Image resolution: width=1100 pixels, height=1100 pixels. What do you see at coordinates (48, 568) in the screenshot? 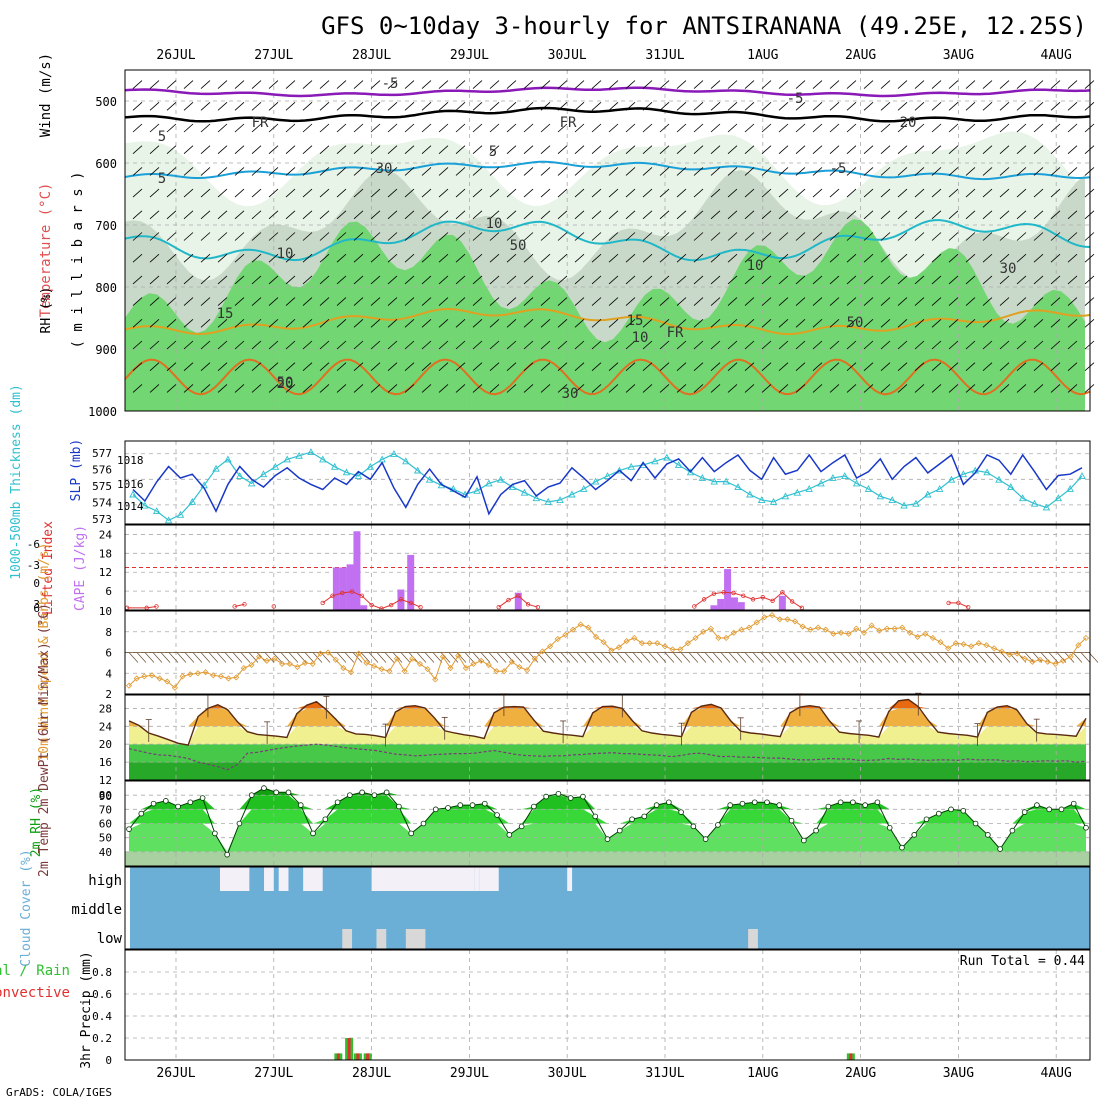
I see `lifted-index-axis-label: Lifted Index` at bounding box center [48, 568].